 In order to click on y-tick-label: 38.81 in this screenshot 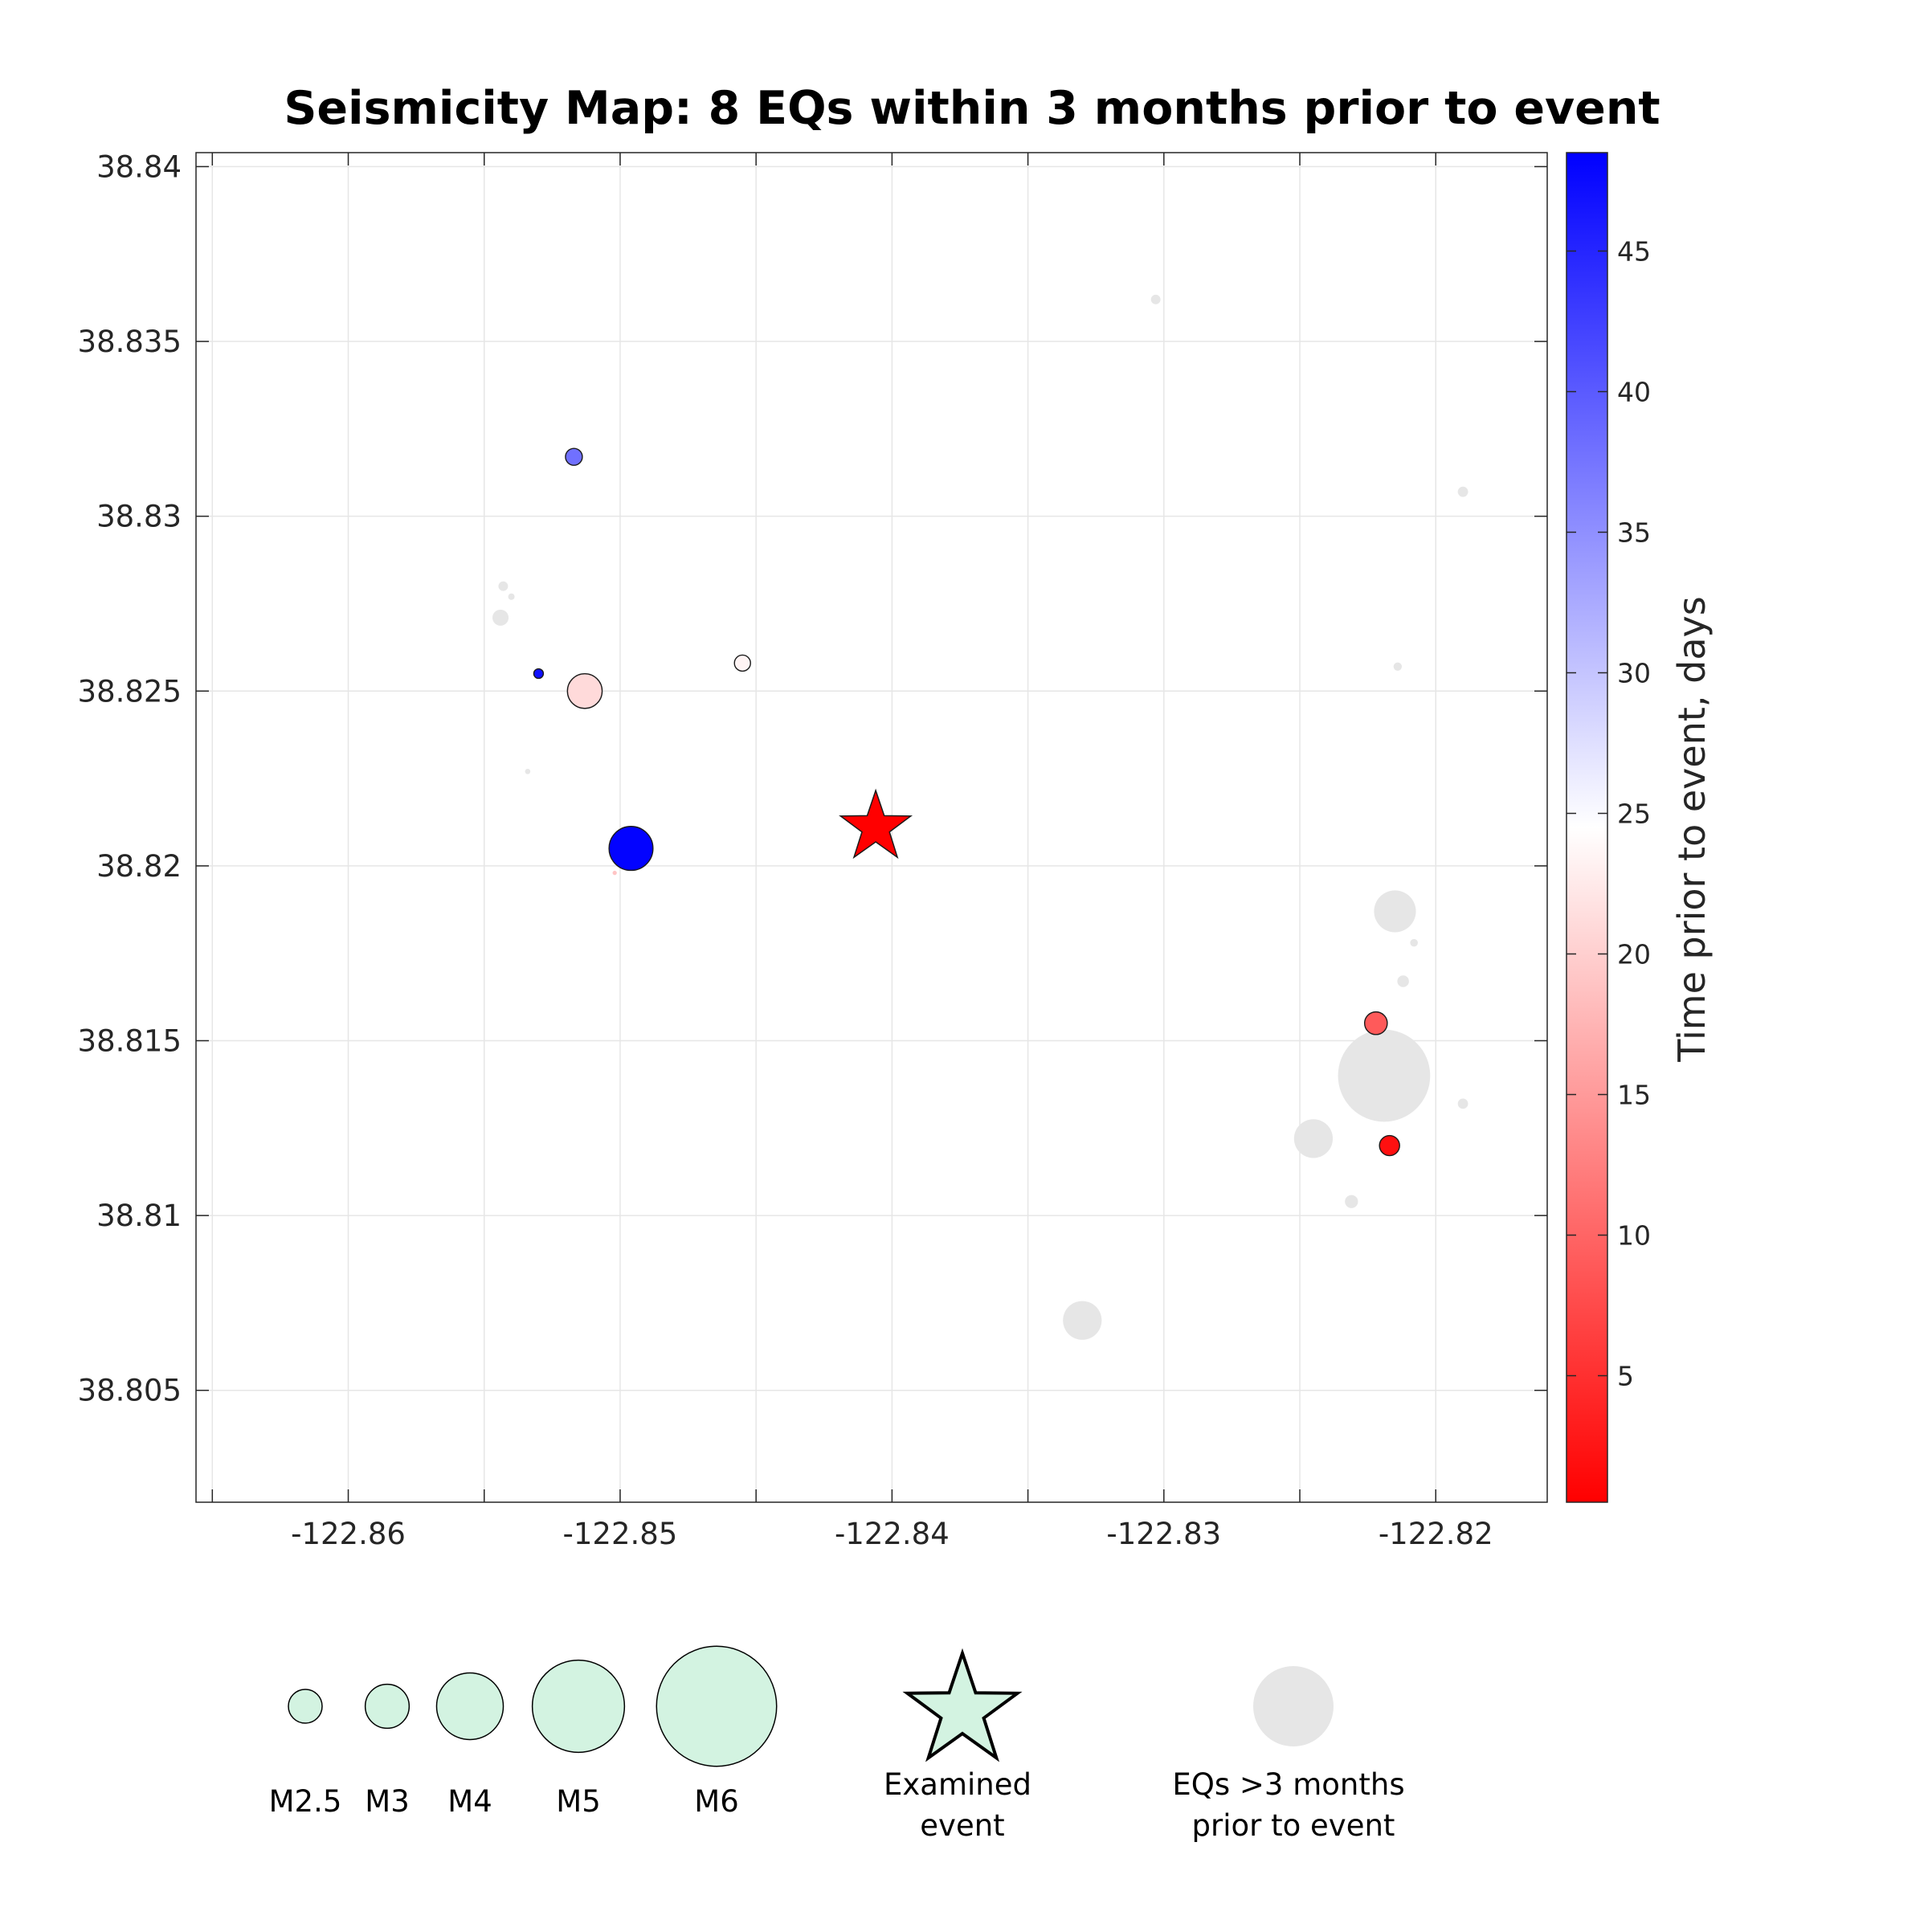, I will do `click(139, 1216)`.